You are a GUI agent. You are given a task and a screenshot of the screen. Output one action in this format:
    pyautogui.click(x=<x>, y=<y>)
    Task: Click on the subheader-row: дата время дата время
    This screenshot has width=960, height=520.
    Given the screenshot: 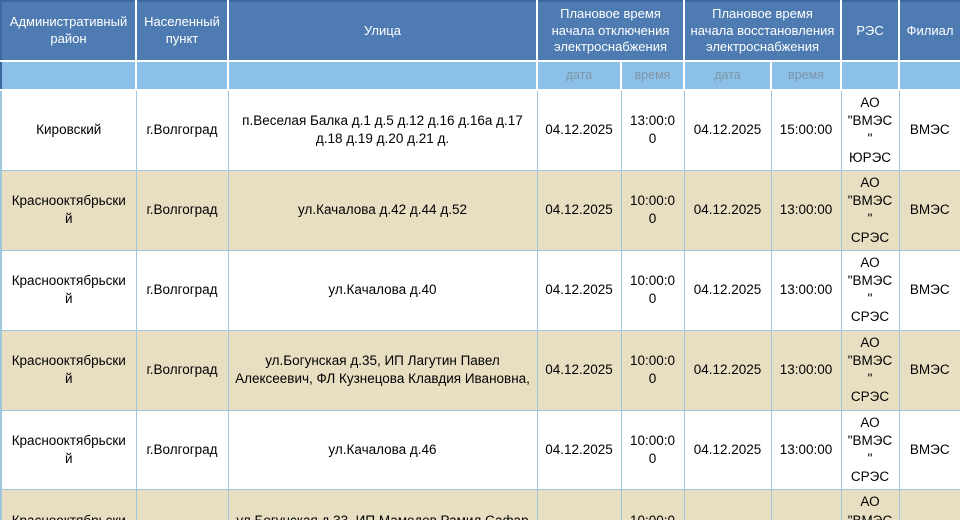 What is the action you would take?
    pyautogui.click(x=480, y=75)
    